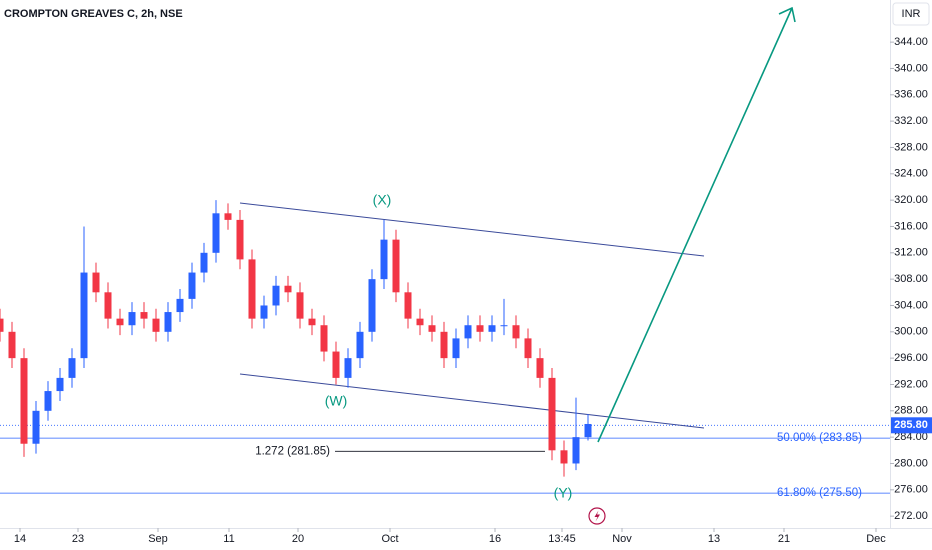 The image size is (932, 550). Describe the element at coordinates (819, 493) in the screenshot. I see `fib-label: 61.80% (275.50)` at that location.